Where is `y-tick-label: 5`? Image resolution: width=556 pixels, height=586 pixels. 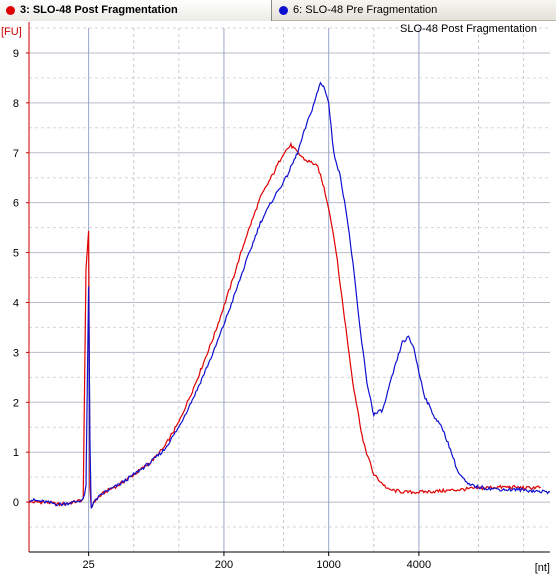
y-tick-label: 5 is located at coordinates (16, 254).